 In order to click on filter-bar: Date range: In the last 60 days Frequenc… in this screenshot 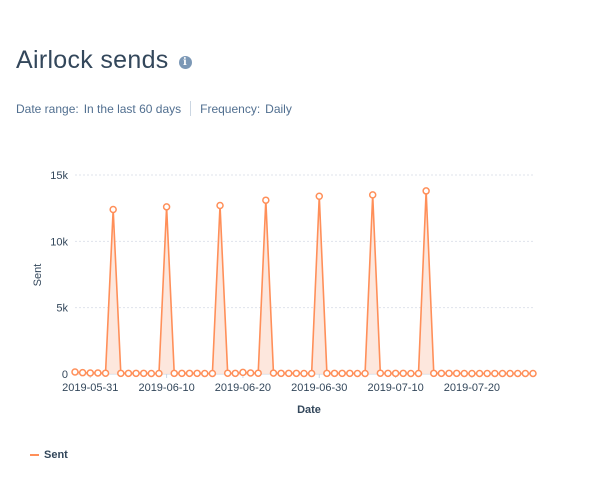, I will do `click(154, 108)`.